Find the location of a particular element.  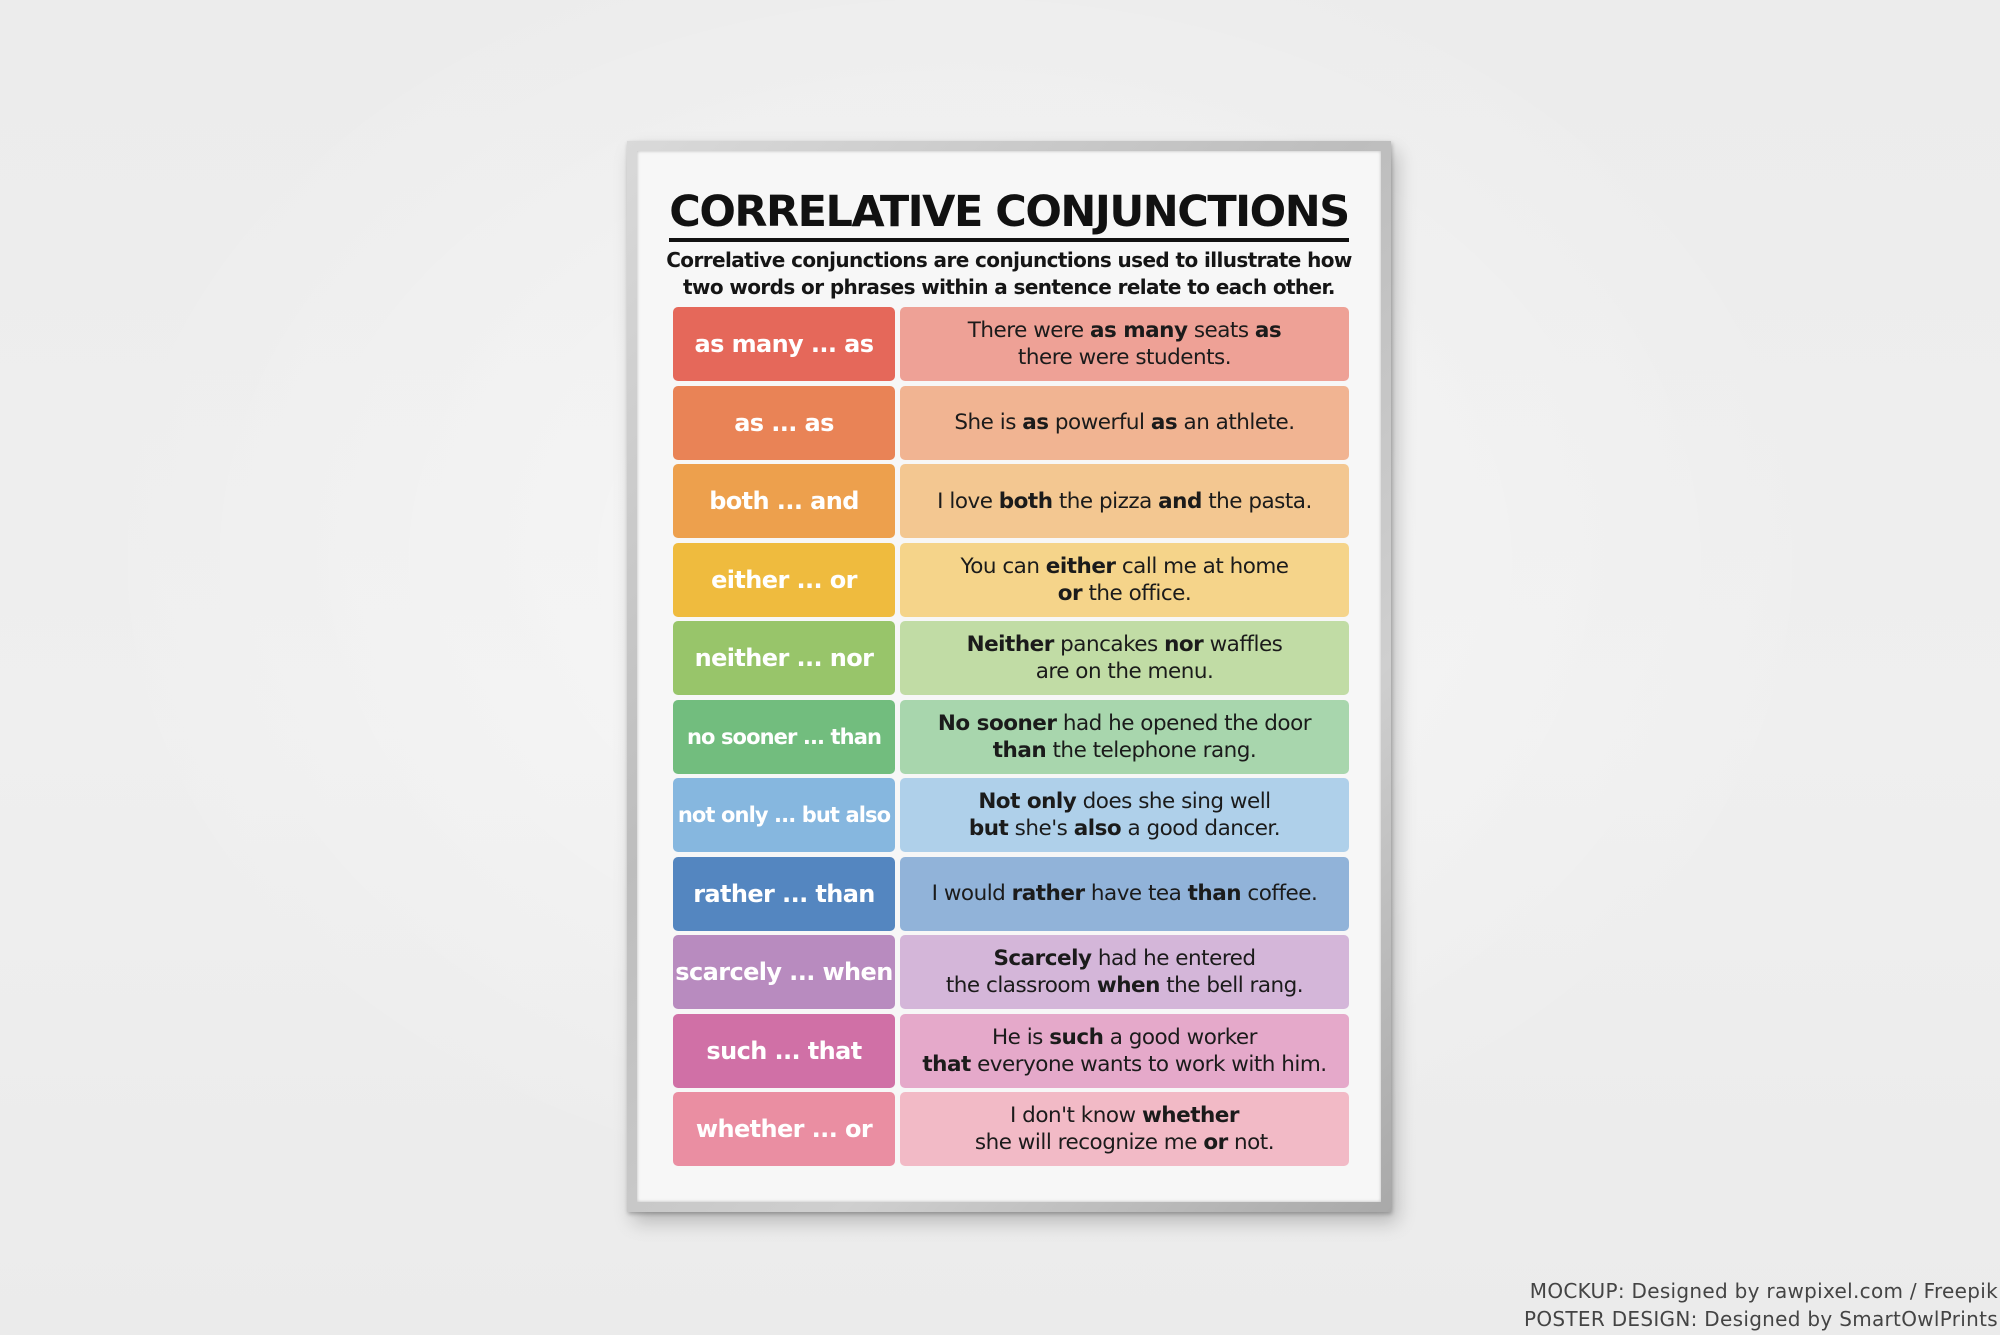

example-text: there were students. is located at coordinates (1124, 357).